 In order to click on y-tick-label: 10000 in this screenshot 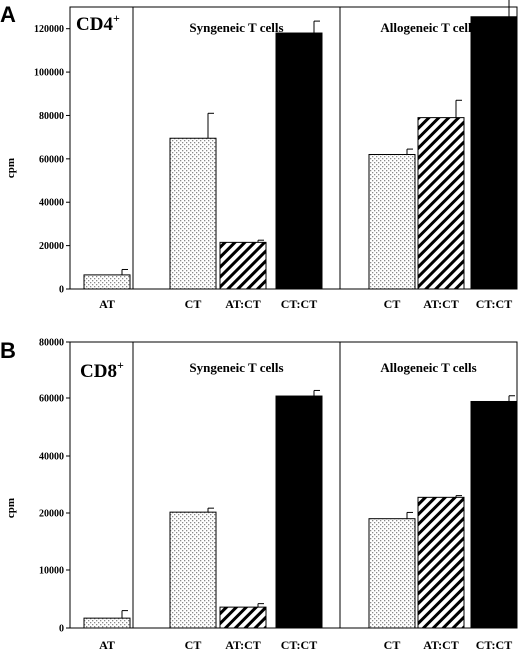, I will do `click(51, 571)`.